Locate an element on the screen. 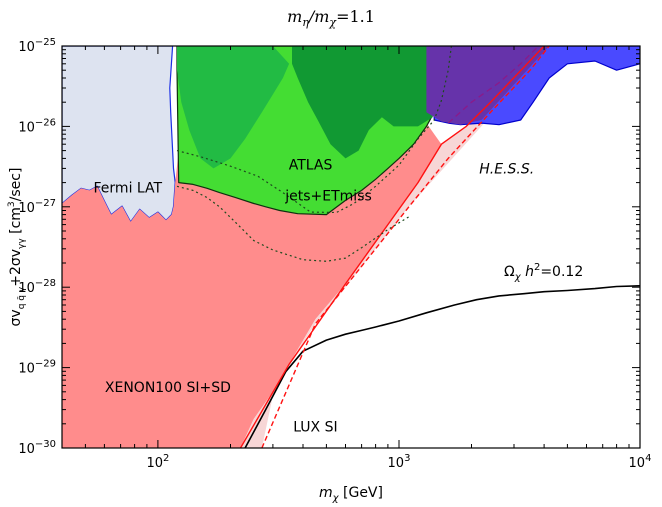  annotation-h-e-s-s: H.E.S.S. is located at coordinates (506, 169).